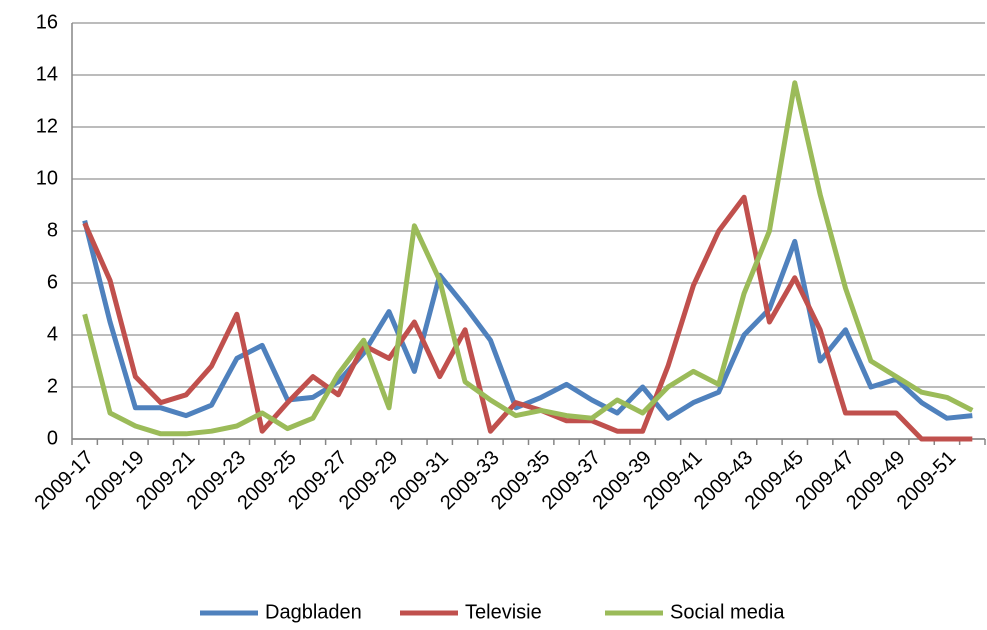  I want to click on legend-label: Televisie, so click(503, 612).